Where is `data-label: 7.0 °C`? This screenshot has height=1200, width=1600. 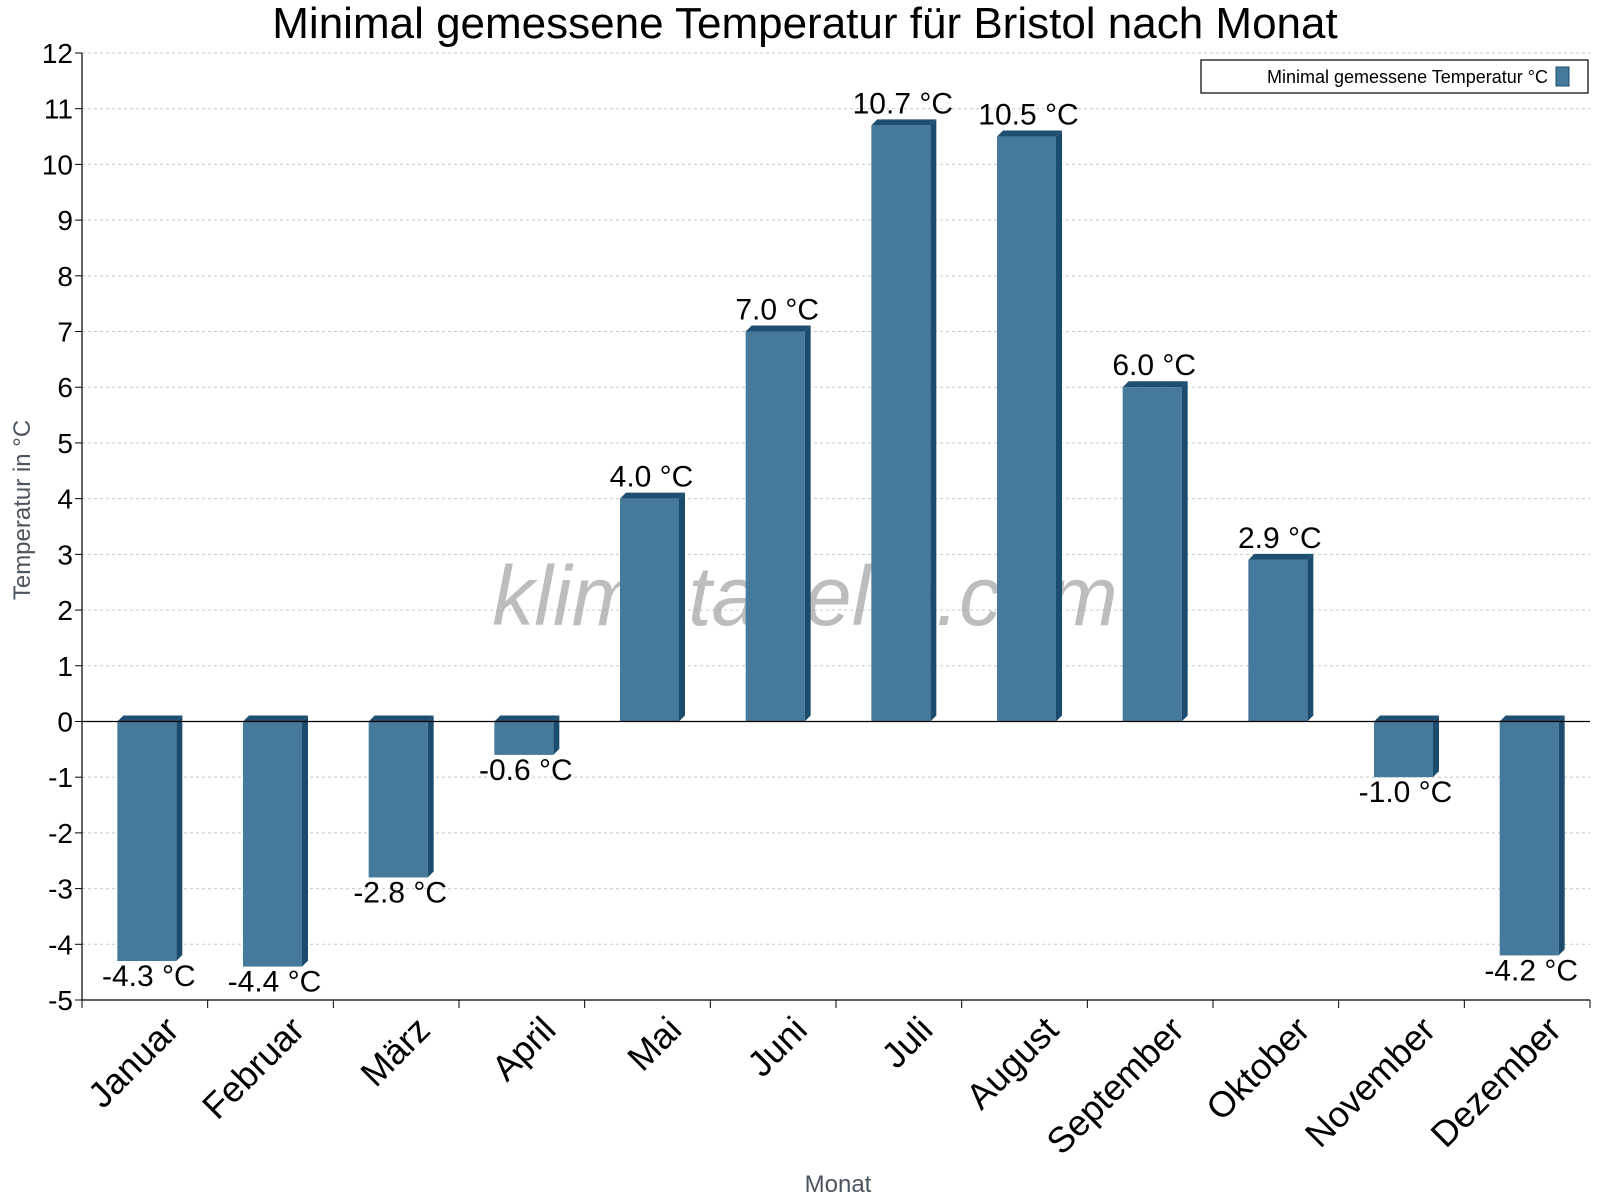
data-label: 7.0 °C is located at coordinates (777, 310).